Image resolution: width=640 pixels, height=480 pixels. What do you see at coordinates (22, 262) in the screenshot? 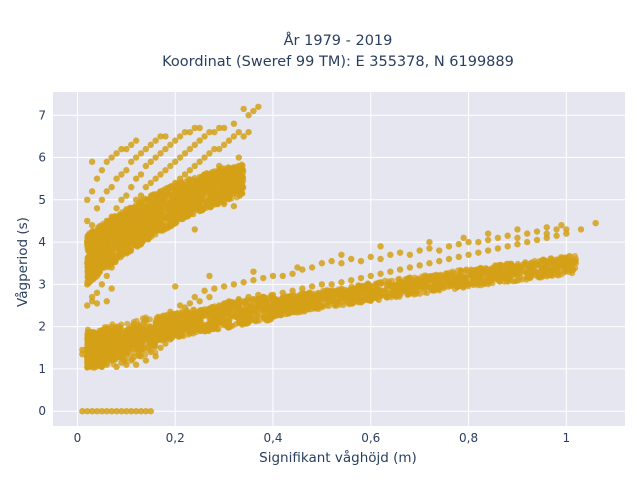
I see `y-axis-title: Vågperiod (s)` at bounding box center [22, 262].